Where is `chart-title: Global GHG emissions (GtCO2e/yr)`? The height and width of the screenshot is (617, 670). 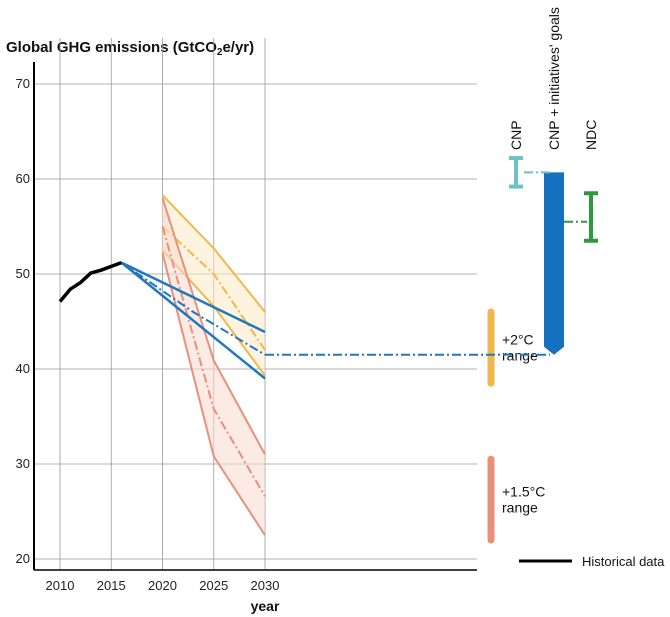 chart-title: Global GHG emissions (GtCO2e/yr) is located at coordinates (130, 48).